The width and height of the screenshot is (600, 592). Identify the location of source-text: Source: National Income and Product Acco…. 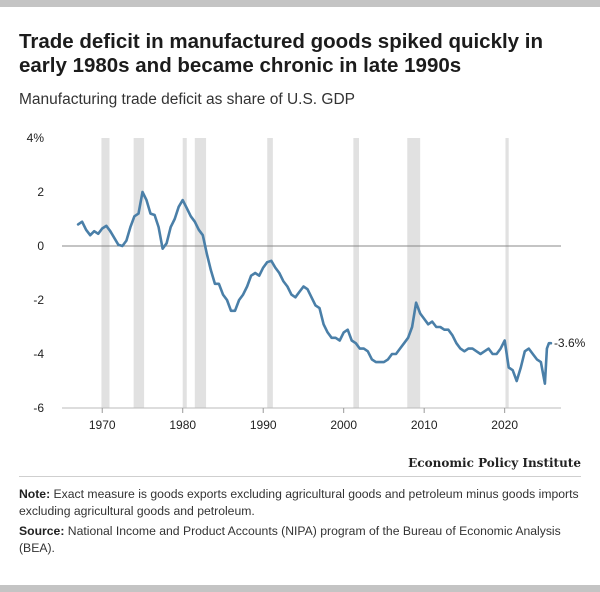
(301, 539).